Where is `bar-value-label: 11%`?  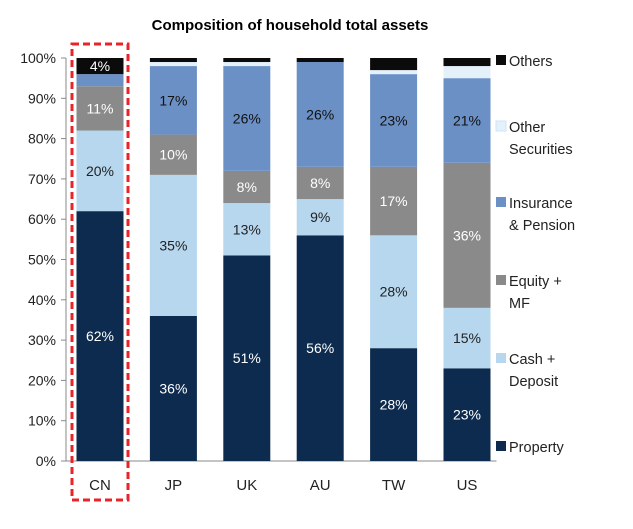
bar-value-label: 11% is located at coordinates (100, 108).